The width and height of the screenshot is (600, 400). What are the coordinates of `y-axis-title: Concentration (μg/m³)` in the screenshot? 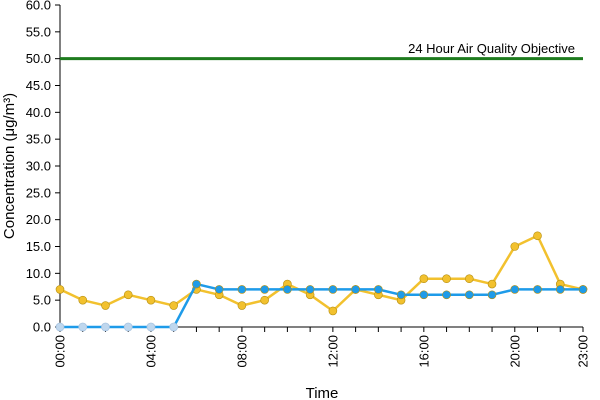 It's located at (9, 166).